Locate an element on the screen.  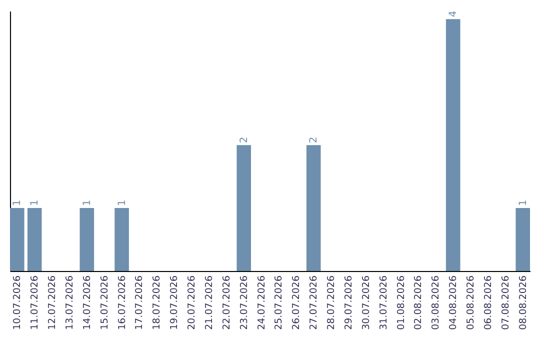
x-tick-label: 24.07.2026 is located at coordinates (262, 303).